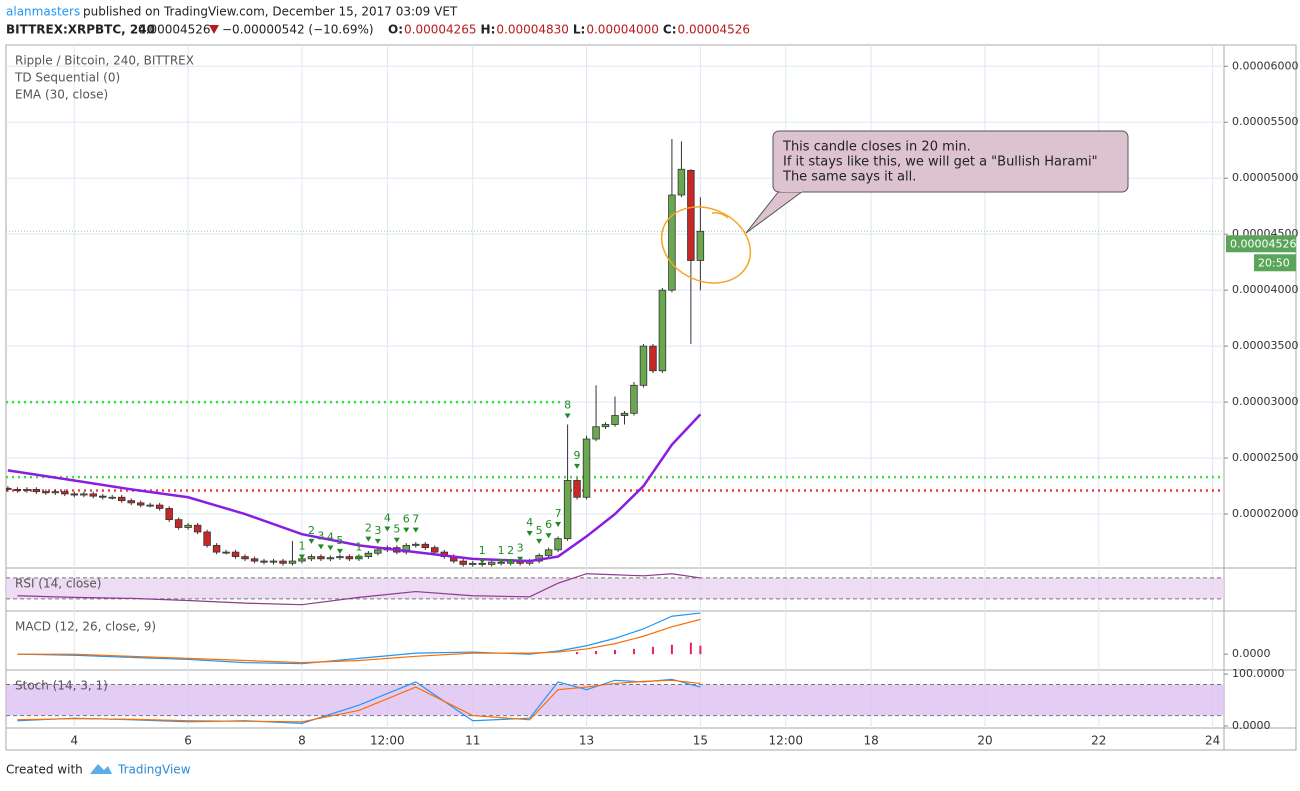 The image size is (1300, 791). What do you see at coordinates (558, 513) in the screenshot?
I see `td-label: 7` at bounding box center [558, 513].